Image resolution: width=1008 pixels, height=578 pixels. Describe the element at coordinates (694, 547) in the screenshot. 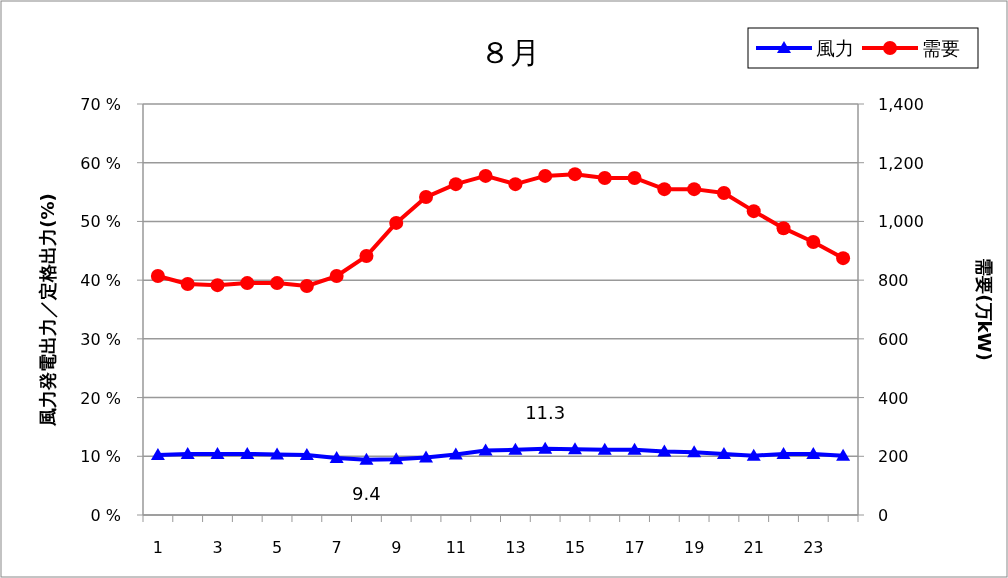

I see `x-tick-label: 19` at that location.